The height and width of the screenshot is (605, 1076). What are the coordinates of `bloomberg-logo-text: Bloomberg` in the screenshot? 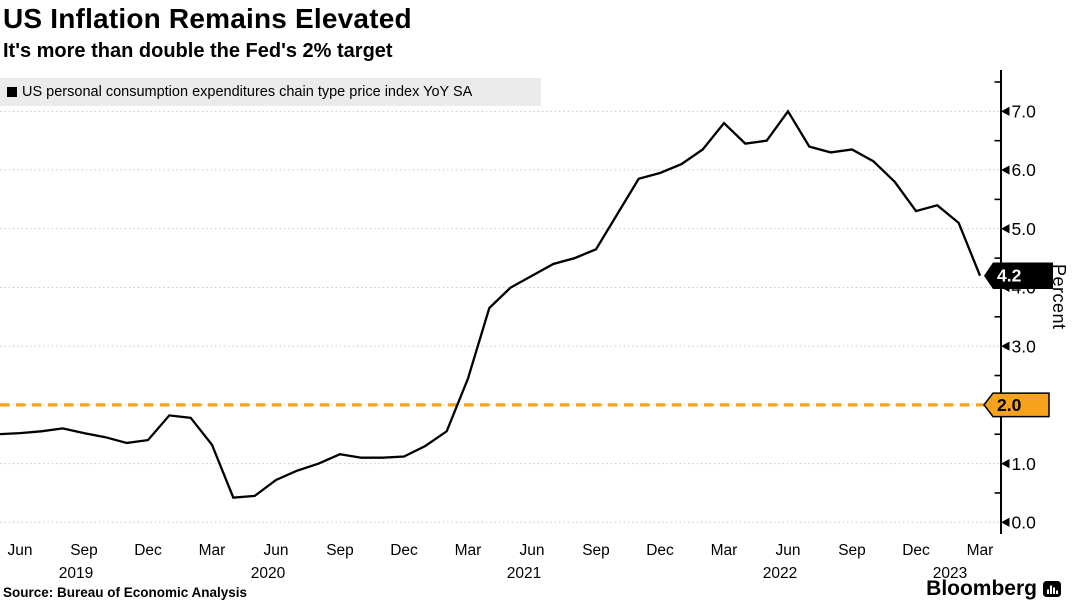 It's located at (981, 588).